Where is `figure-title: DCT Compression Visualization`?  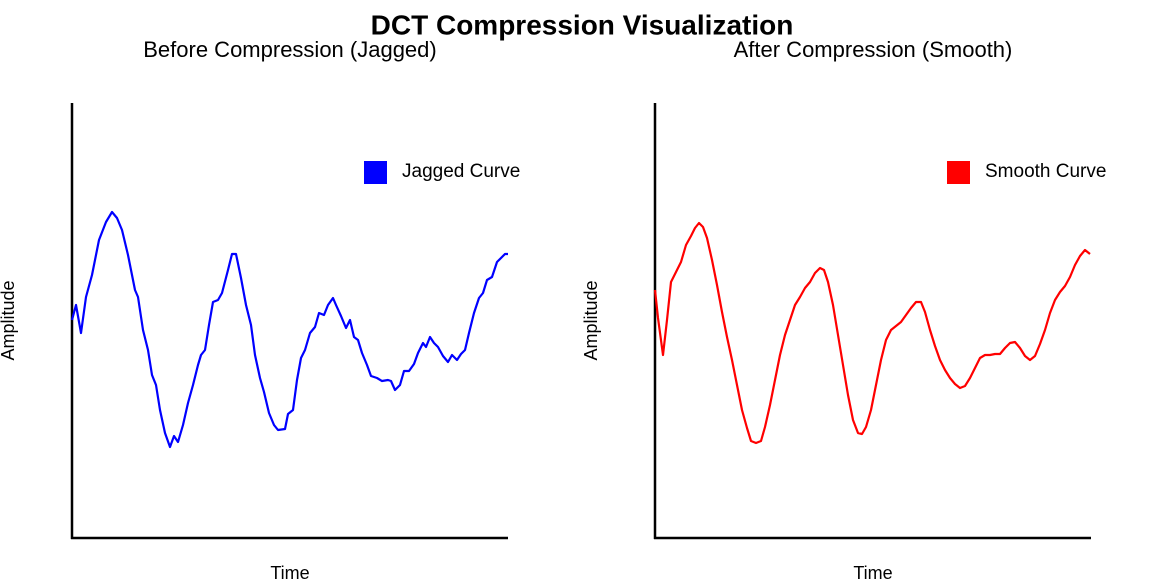 figure-title: DCT Compression Visualization is located at coordinates (582, 24).